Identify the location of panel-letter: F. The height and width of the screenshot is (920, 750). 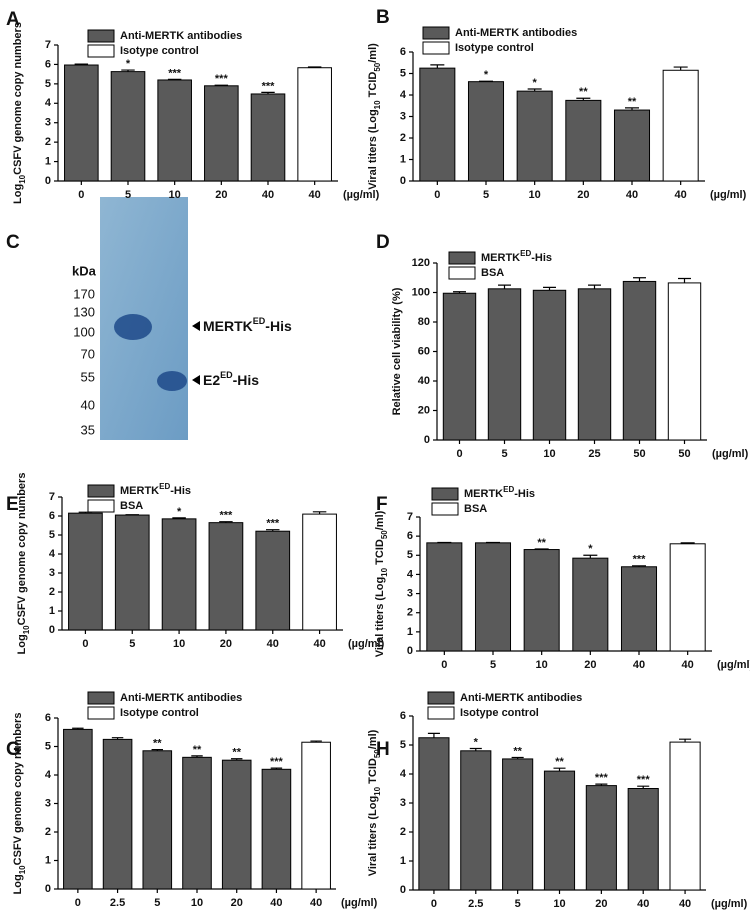
(382, 504).